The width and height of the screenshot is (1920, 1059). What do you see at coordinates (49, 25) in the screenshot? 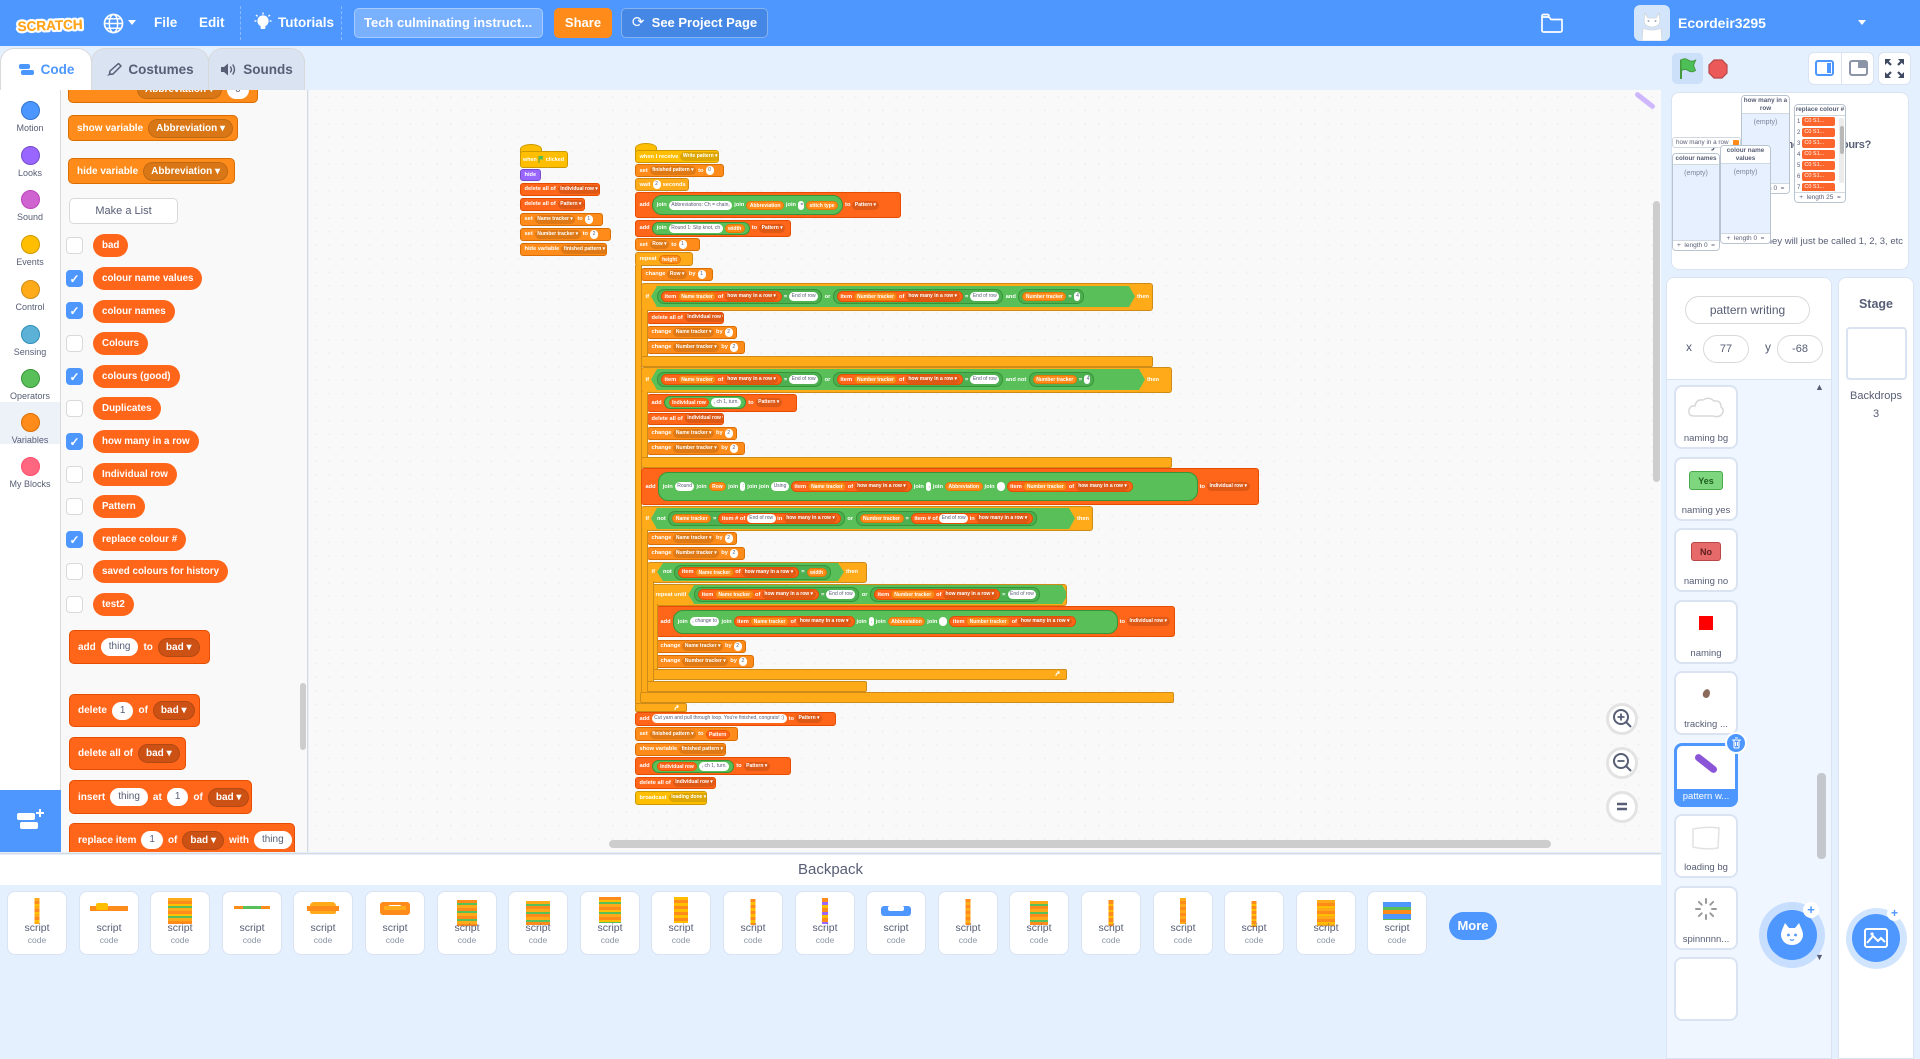
I see `svg-text: SCRATCH` at bounding box center [49, 25].